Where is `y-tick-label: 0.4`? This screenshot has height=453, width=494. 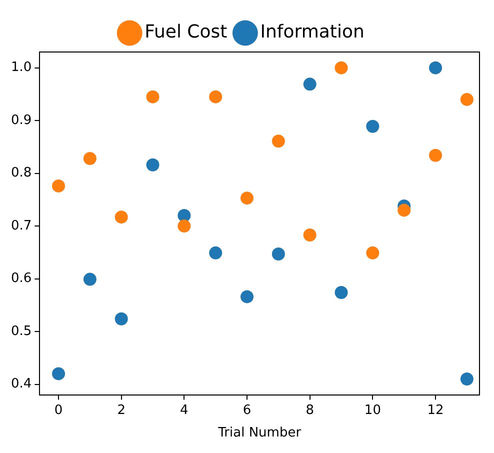 y-tick-label: 0.4 is located at coordinates (21, 384).